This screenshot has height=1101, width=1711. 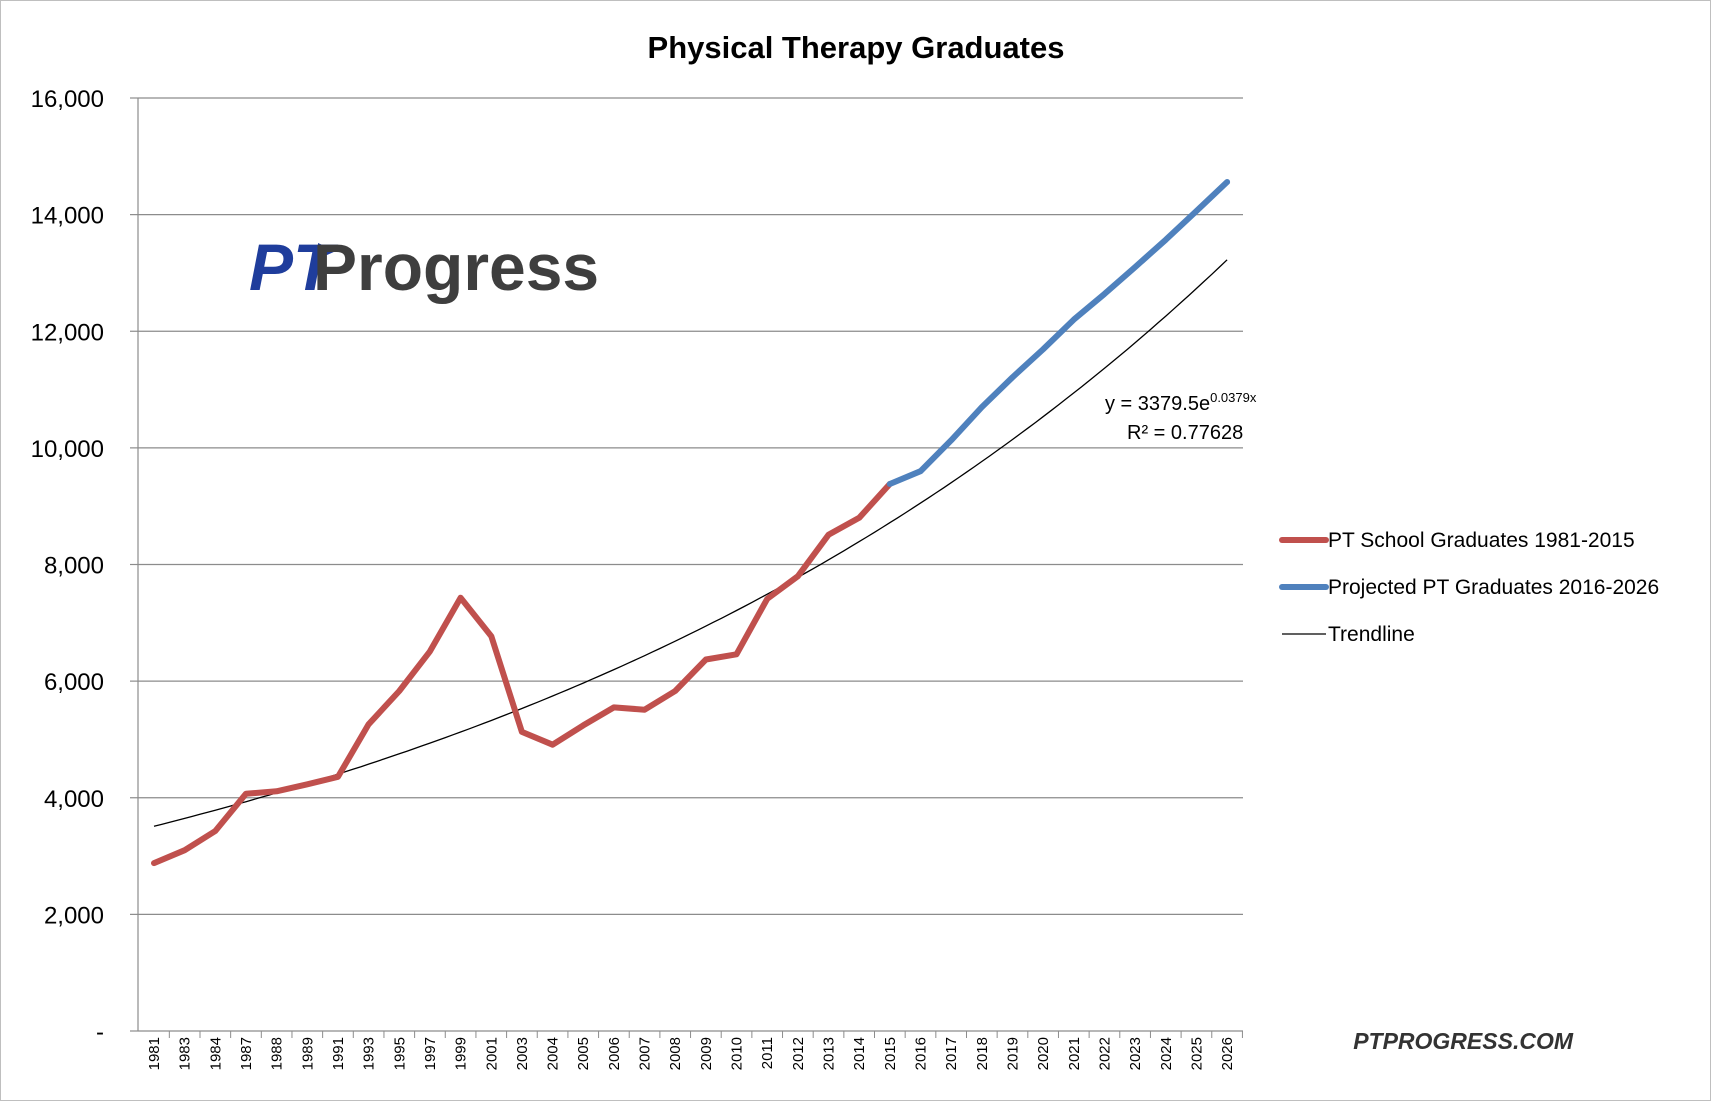 What do you see at coordinates (645, 1053) in the screenshot?
I see `x-tick-label: 2007` at bounding box center [645, 1053].